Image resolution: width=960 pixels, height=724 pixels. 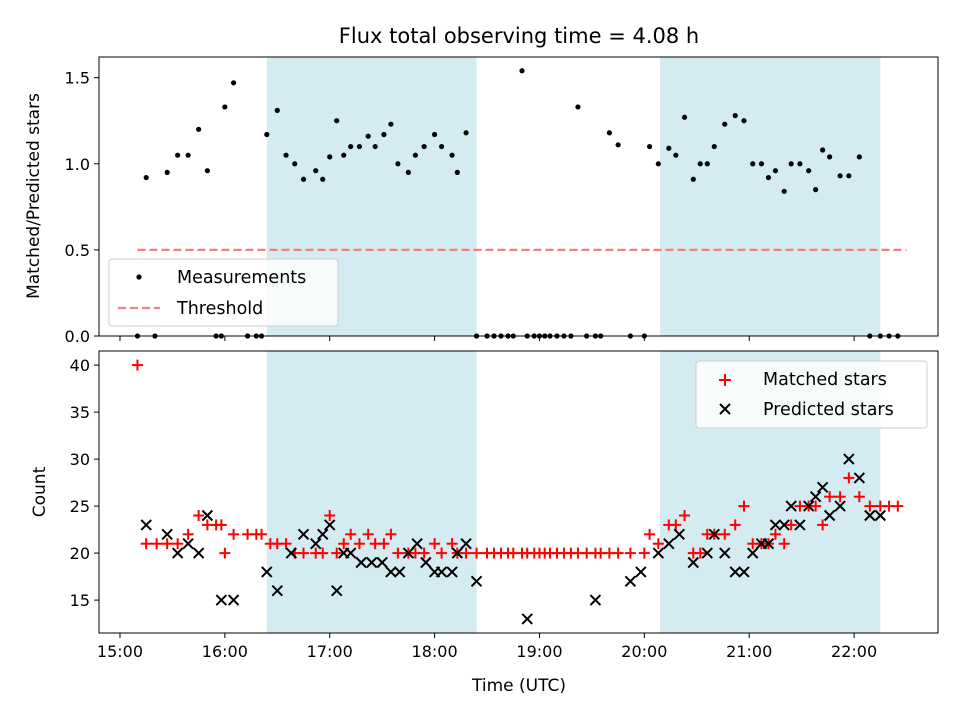 What do you see at coordinates (80, 459) in the screenshot?
I see `bottom-y-tick-label: 30` at bounding box center [80, 459].